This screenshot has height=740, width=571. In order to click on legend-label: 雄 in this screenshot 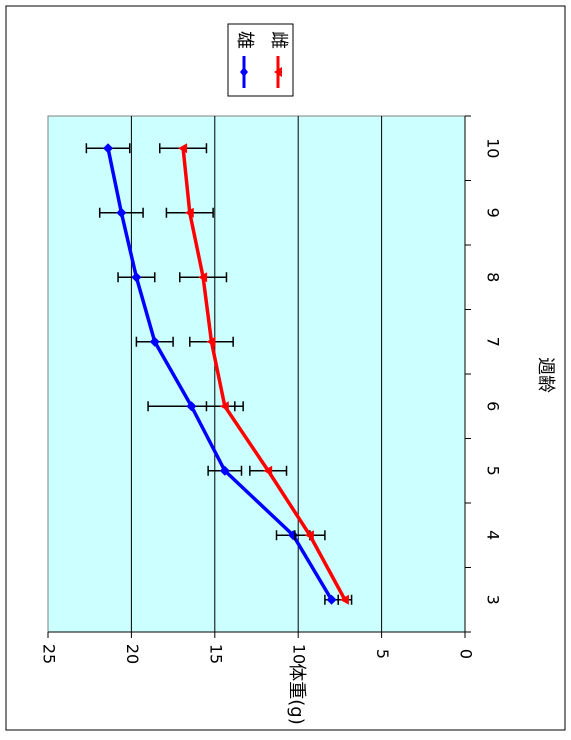, I will do `click(244, 40)`.